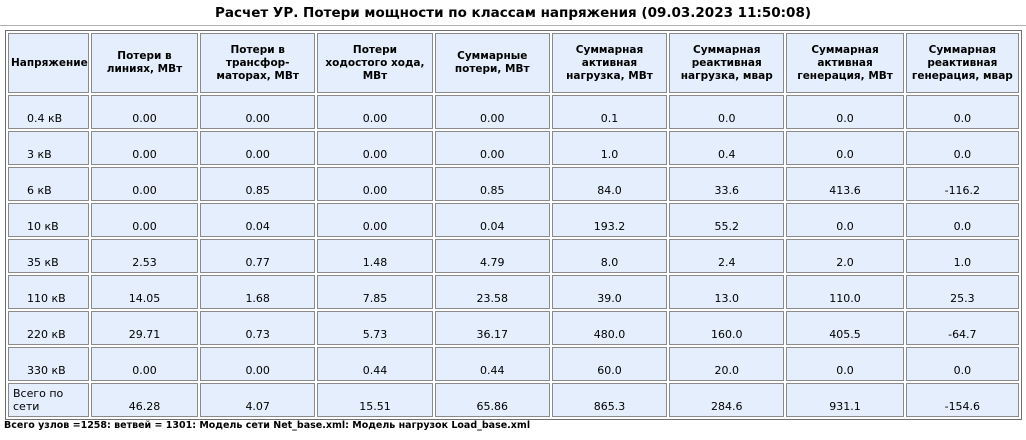  I want to click on cell-active-generation: 2.0, so click(845, 256).